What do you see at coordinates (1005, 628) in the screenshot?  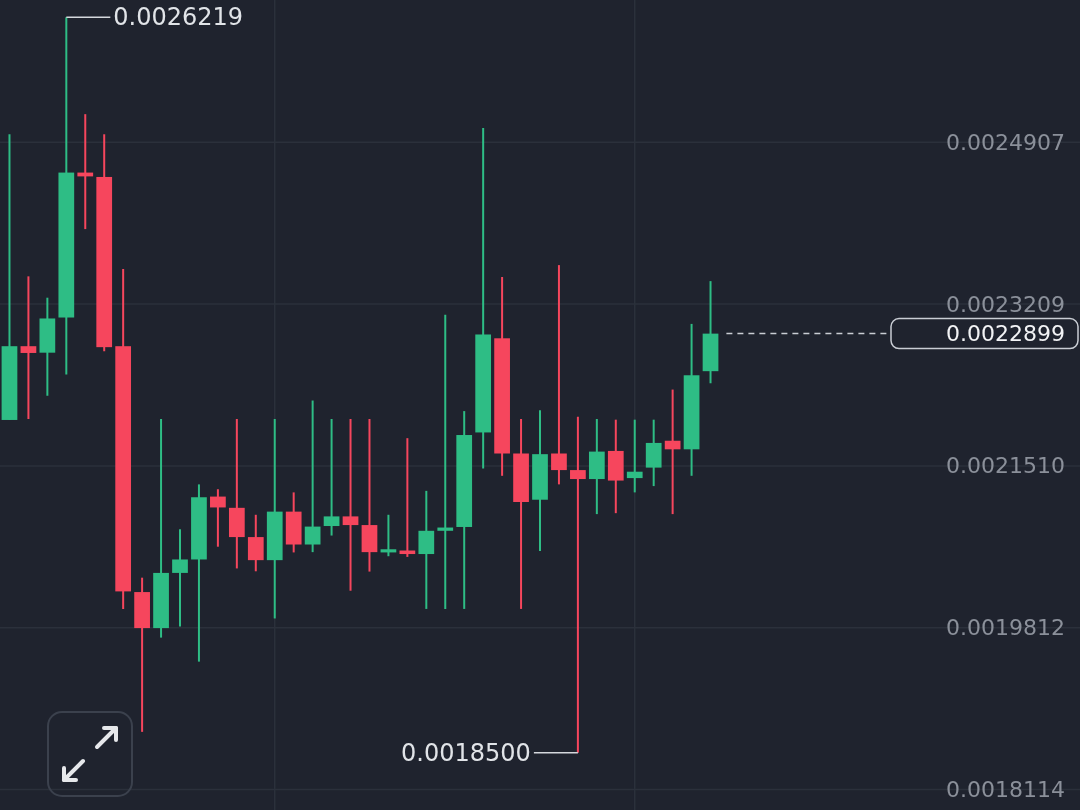 I see `y-tick-label: 0.0019812` at bounding box center [1005, 628].